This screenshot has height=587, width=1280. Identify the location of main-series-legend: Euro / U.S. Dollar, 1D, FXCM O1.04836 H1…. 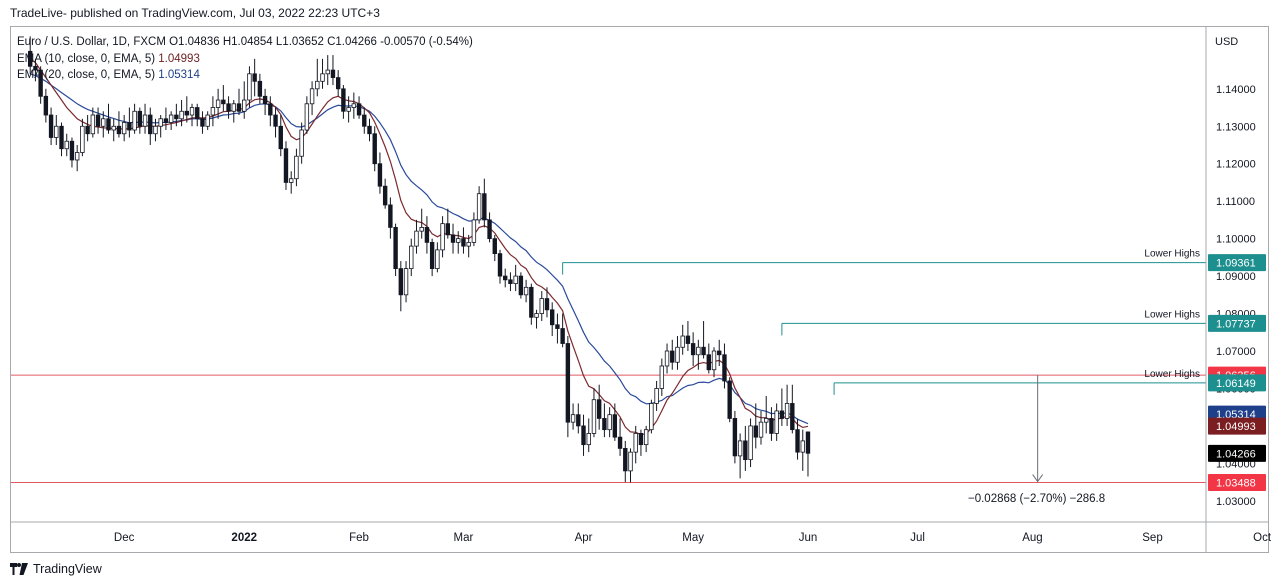
(245, 42).